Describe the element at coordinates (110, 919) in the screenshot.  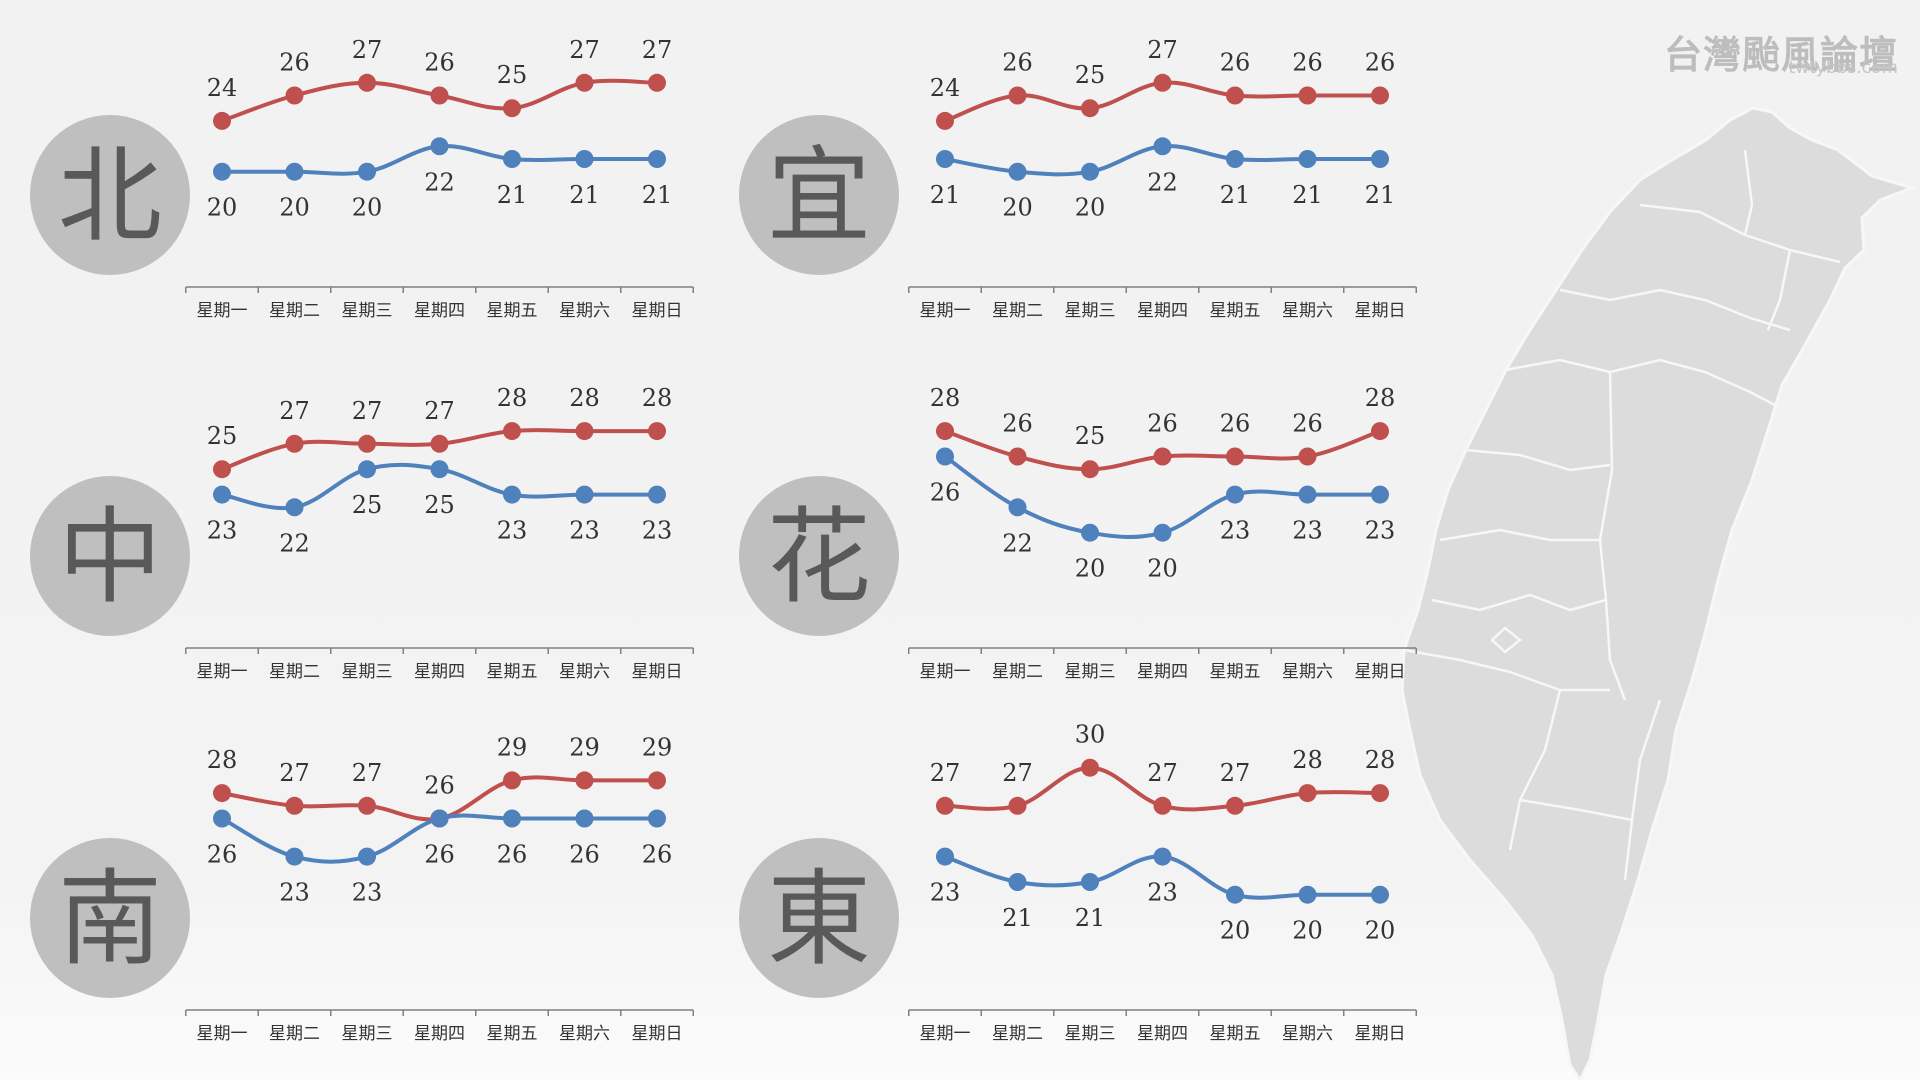
I see `region-label: 南` at that location.